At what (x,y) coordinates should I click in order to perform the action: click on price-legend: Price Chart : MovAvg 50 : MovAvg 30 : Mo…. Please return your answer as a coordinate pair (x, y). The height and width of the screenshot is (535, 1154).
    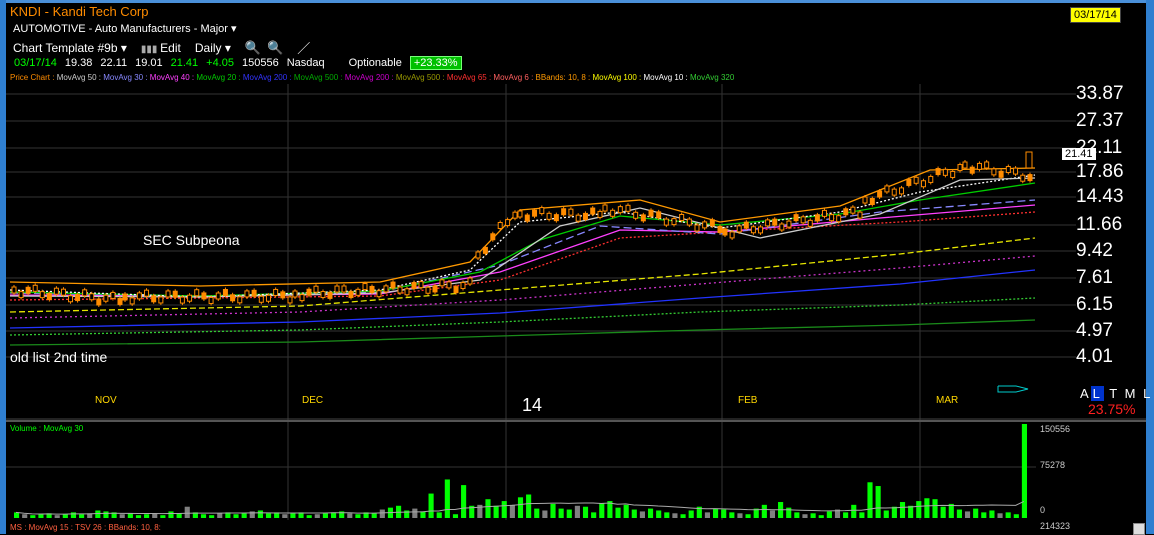
    Looking at the image, I should click on (372, 77).